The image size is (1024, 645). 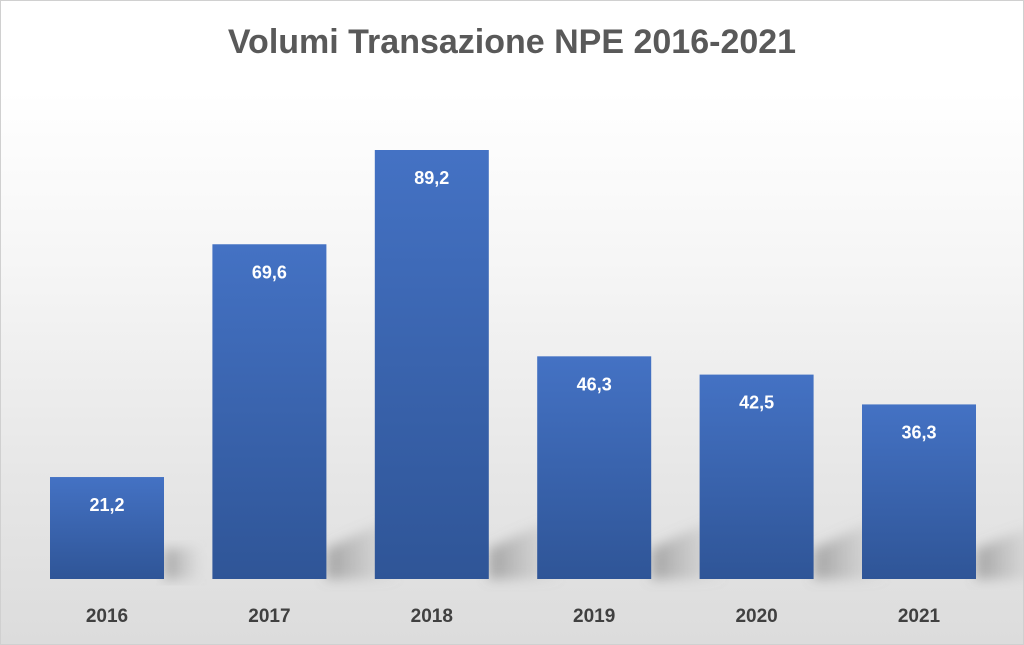 I want to click on bar-2016, so click(x=107, y=528).